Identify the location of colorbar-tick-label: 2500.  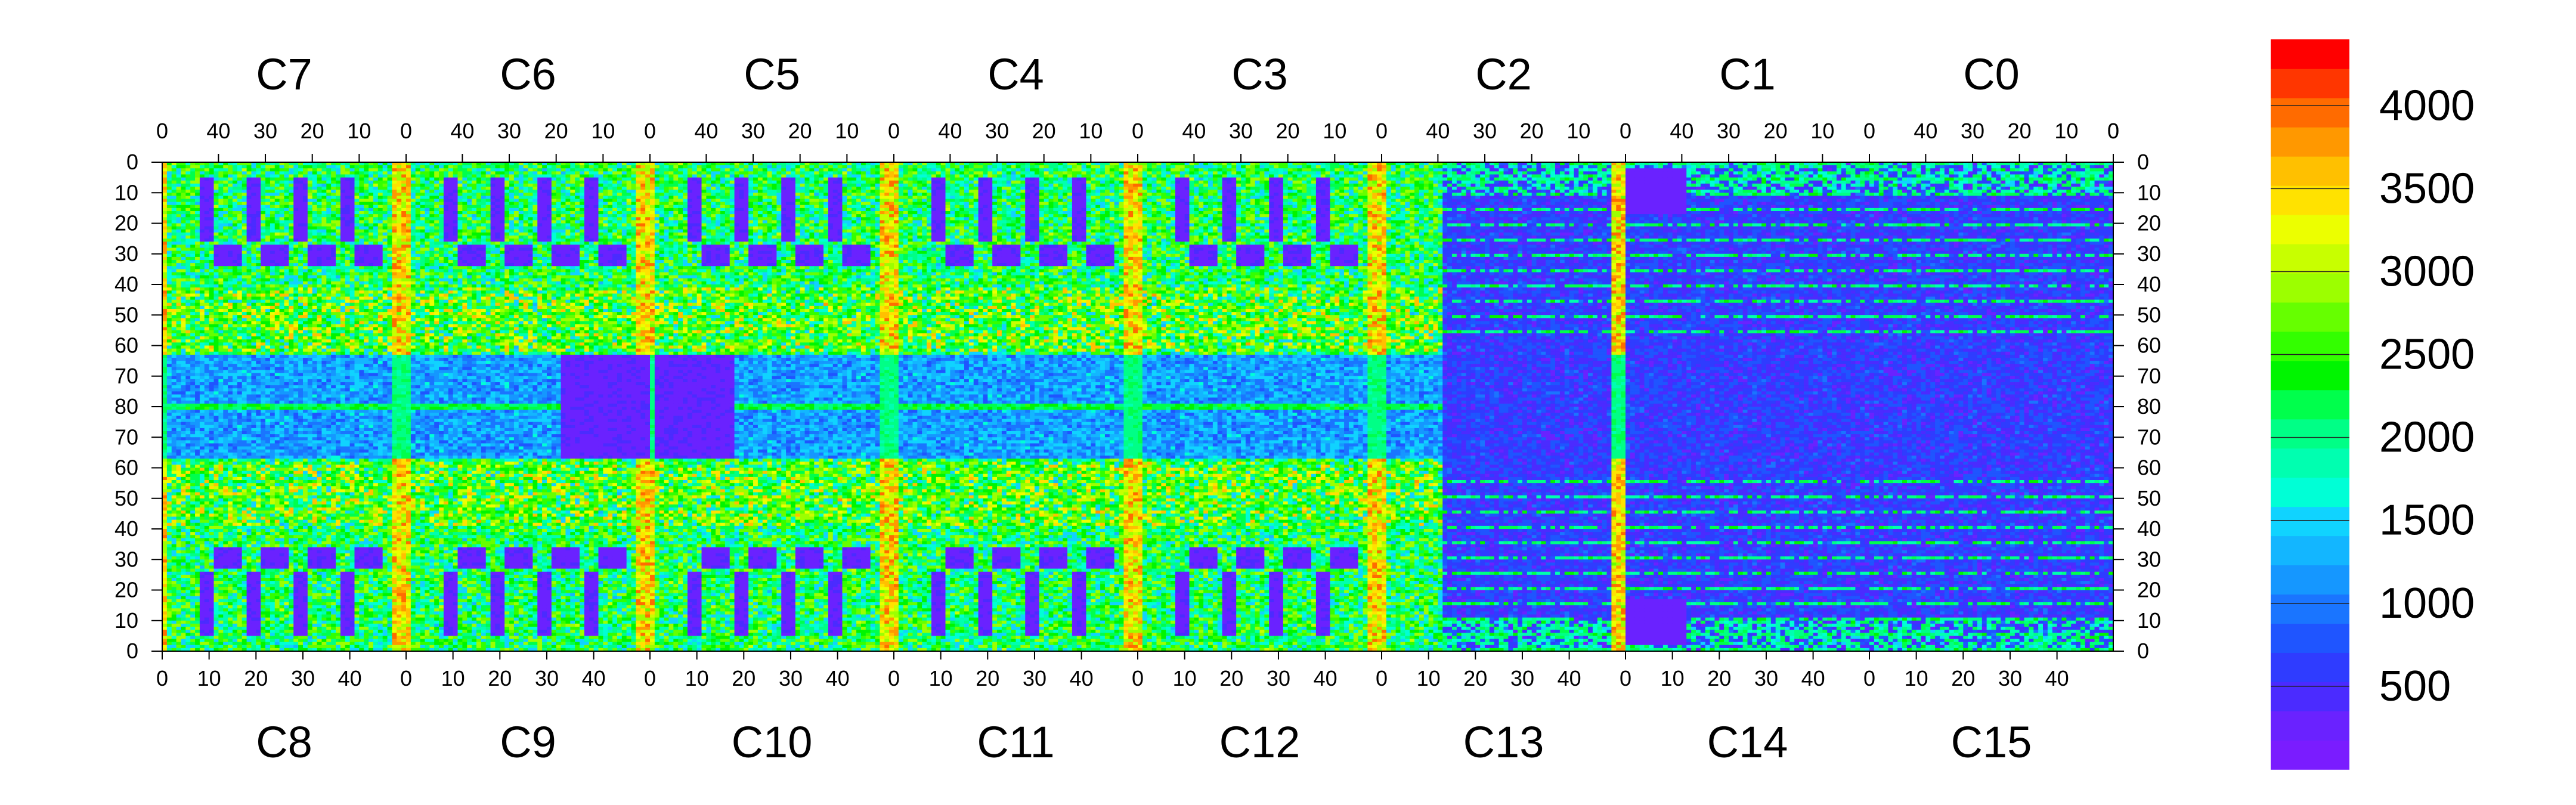
(2427, 355).